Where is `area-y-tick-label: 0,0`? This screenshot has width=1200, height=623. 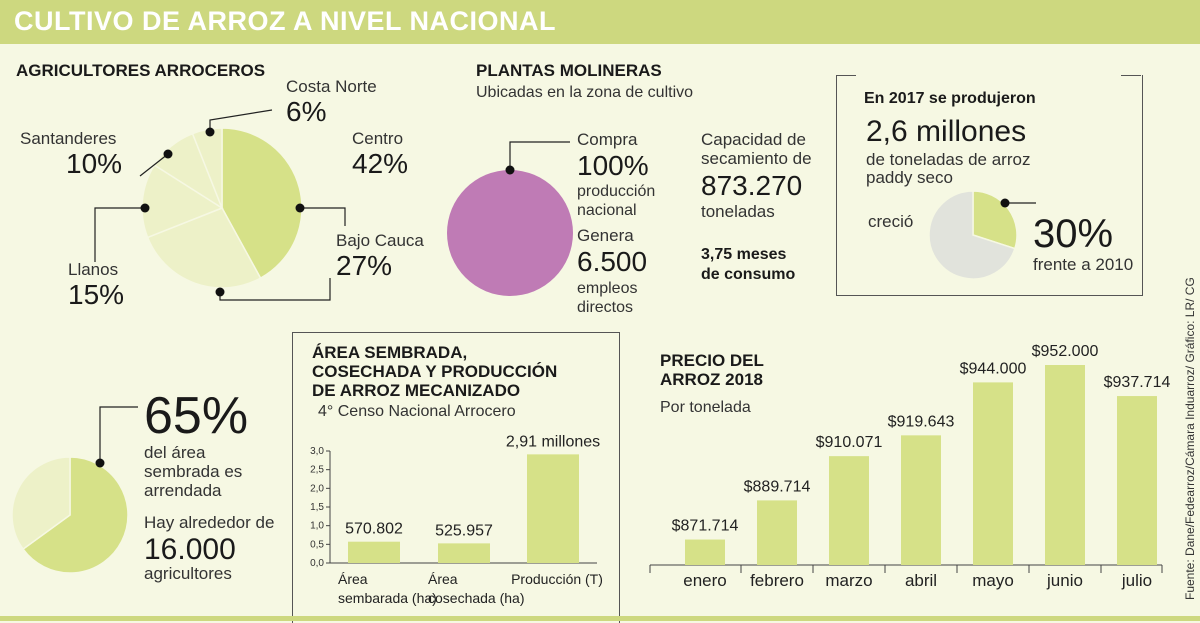 area-y-tick-label: 0,0 is located at coordinates (317, 563).